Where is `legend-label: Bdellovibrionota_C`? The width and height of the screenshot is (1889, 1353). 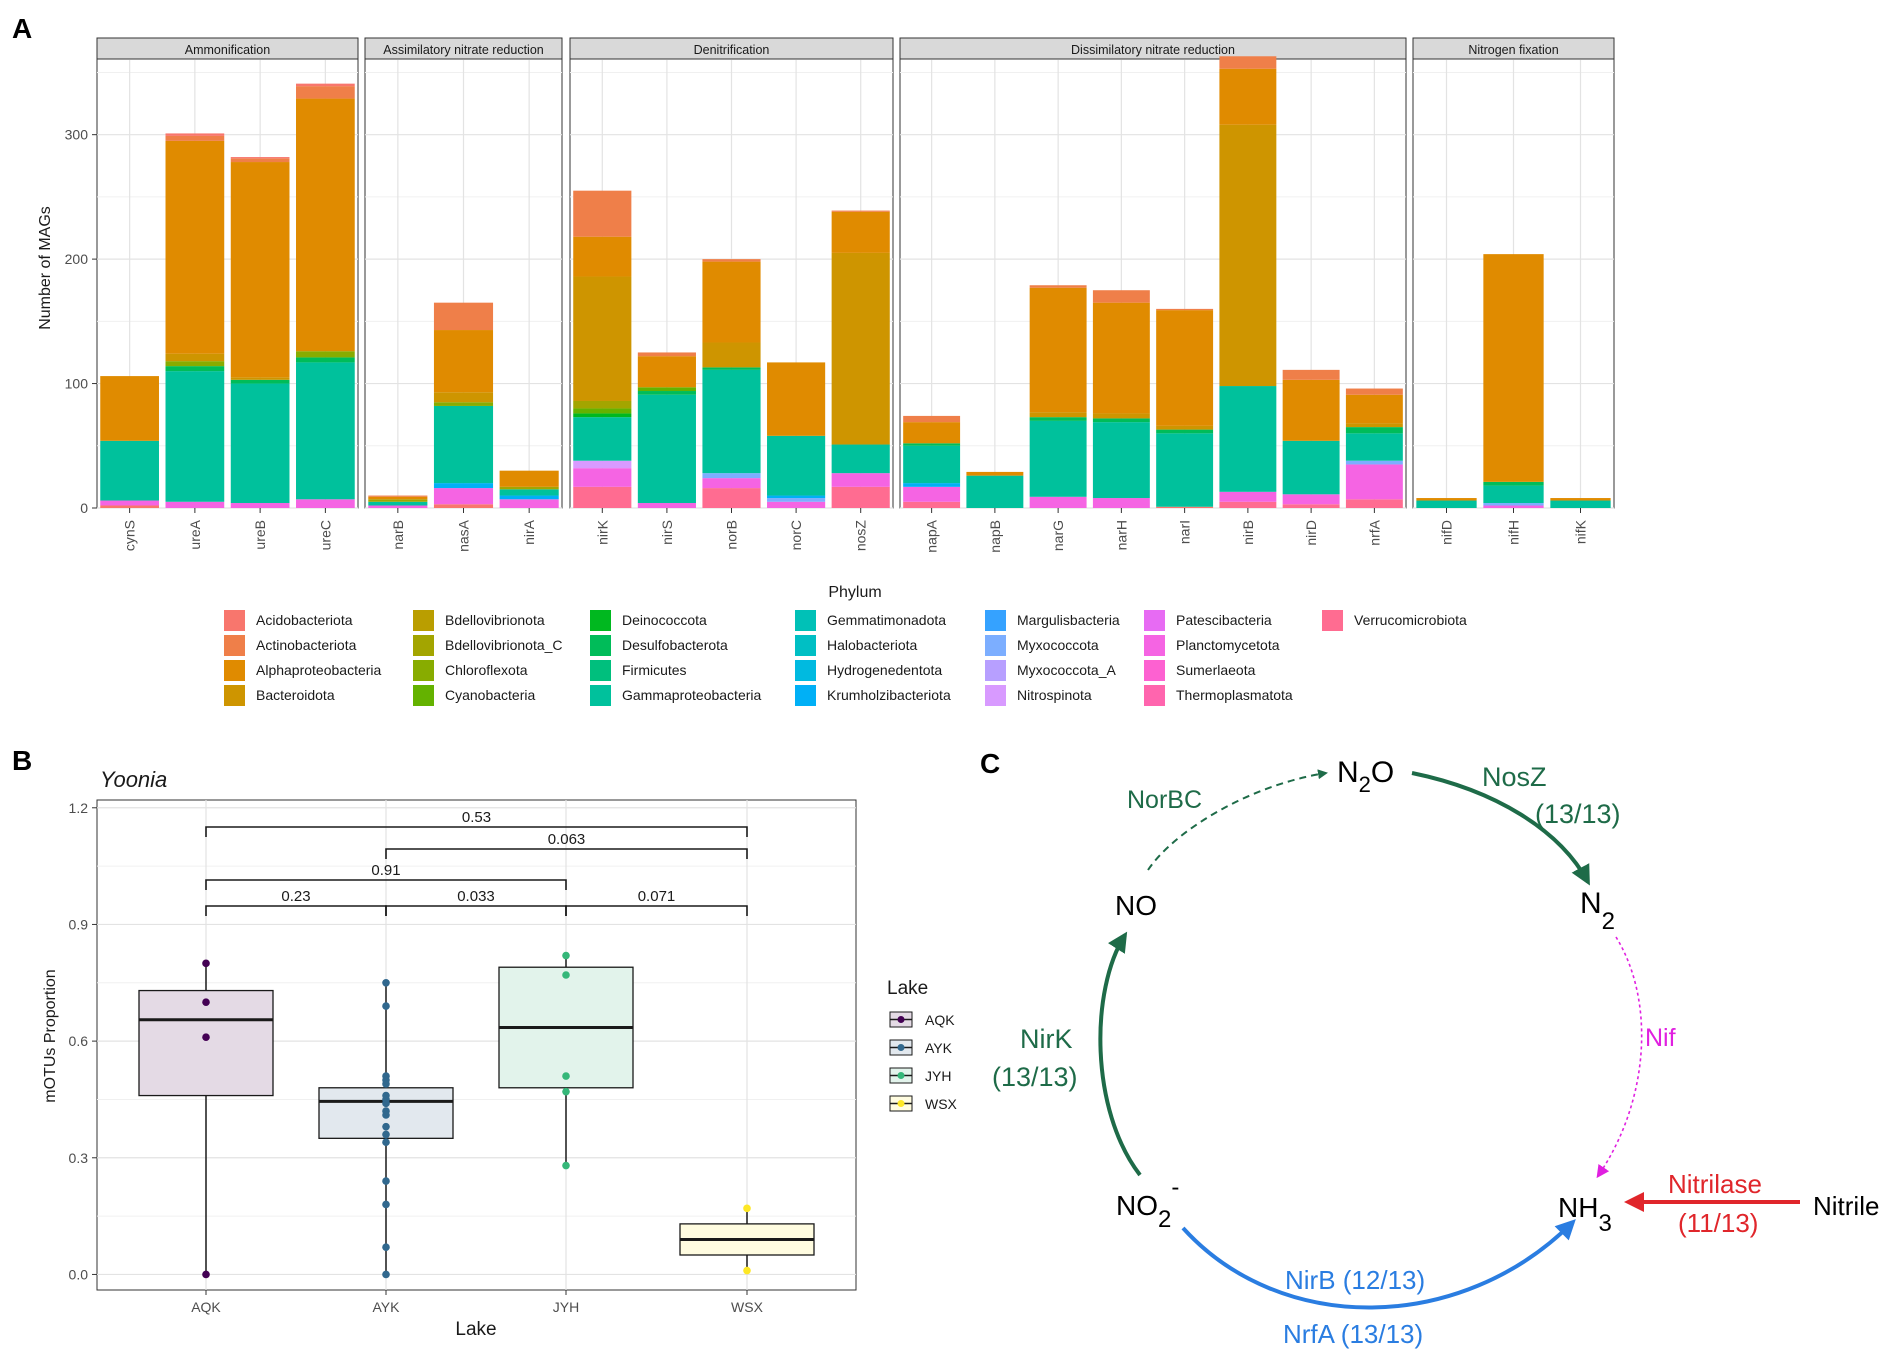 legend-label: Bdellovibrionota_C is located at coordinates (504, 645).